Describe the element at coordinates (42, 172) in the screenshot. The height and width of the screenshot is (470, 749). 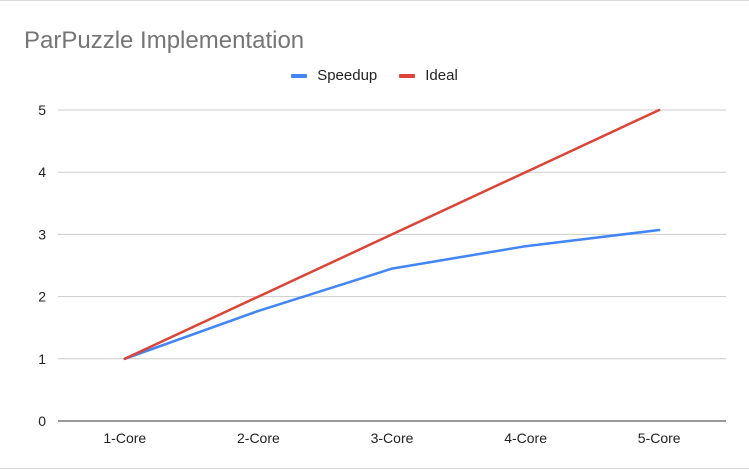
I see `y-tick-label: 4` at that location.